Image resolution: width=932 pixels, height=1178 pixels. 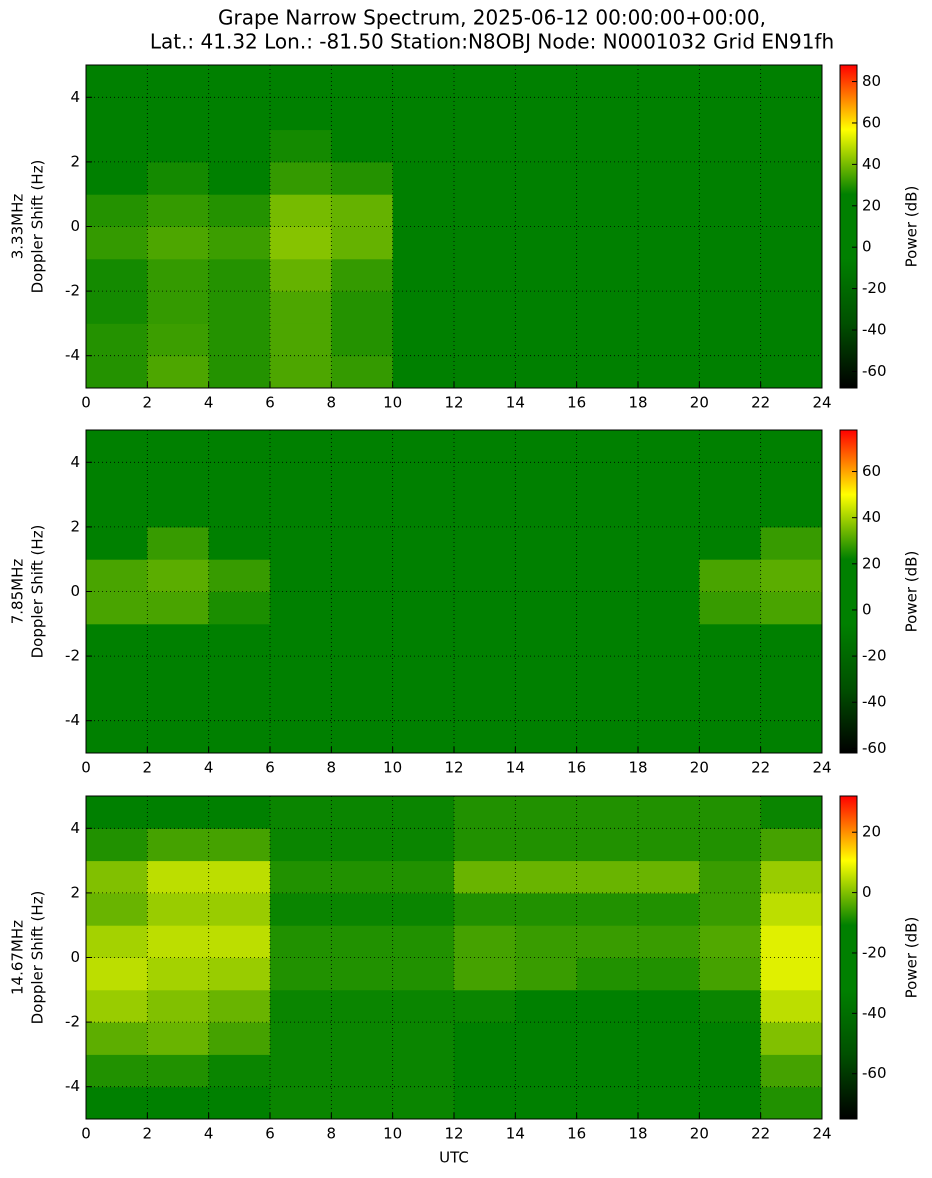 What do you see at coordinates (72, 1086) in the screenshot?
I see `y-tick-label: -4` at bounding box center [72, 1086].